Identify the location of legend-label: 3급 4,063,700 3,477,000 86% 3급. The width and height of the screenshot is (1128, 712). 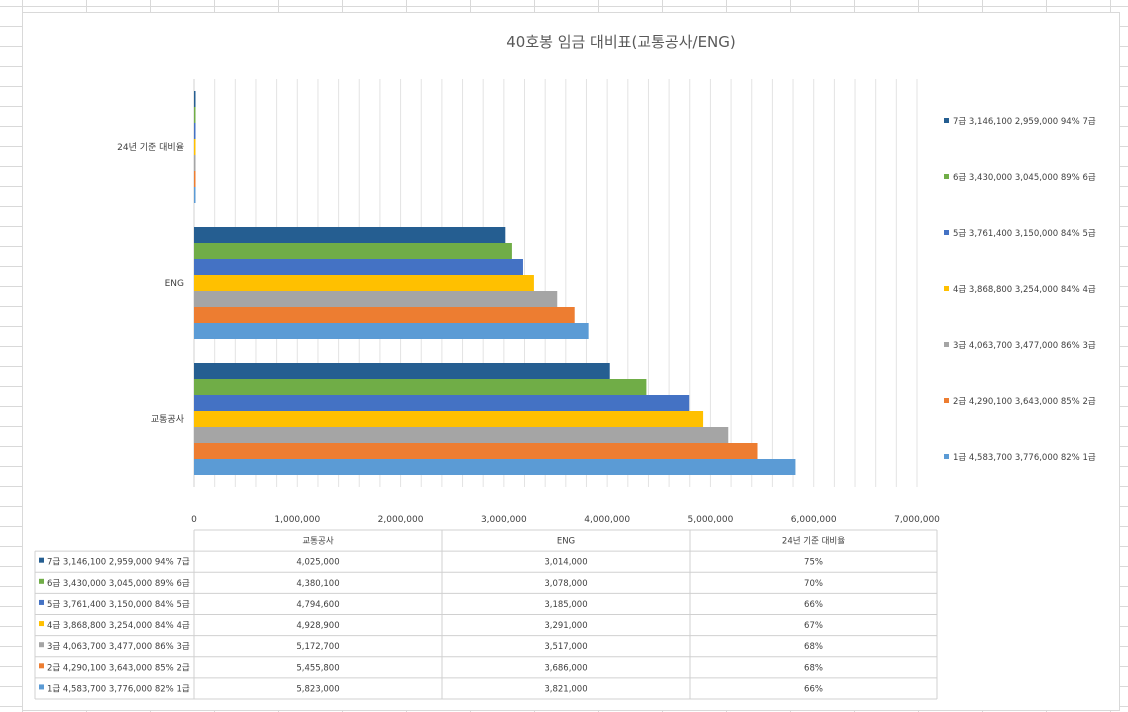
(1024, 346).